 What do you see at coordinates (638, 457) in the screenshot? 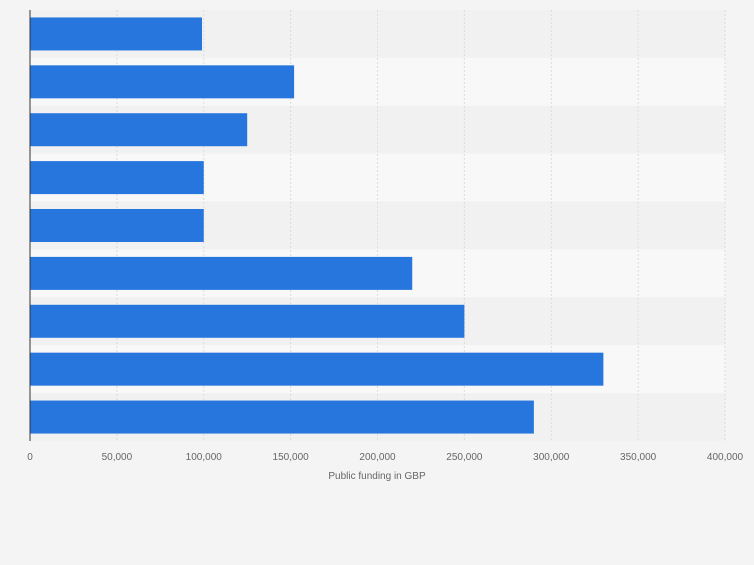
I see `x-tick-label-7: 350,000` at bounding box center [638, 457].